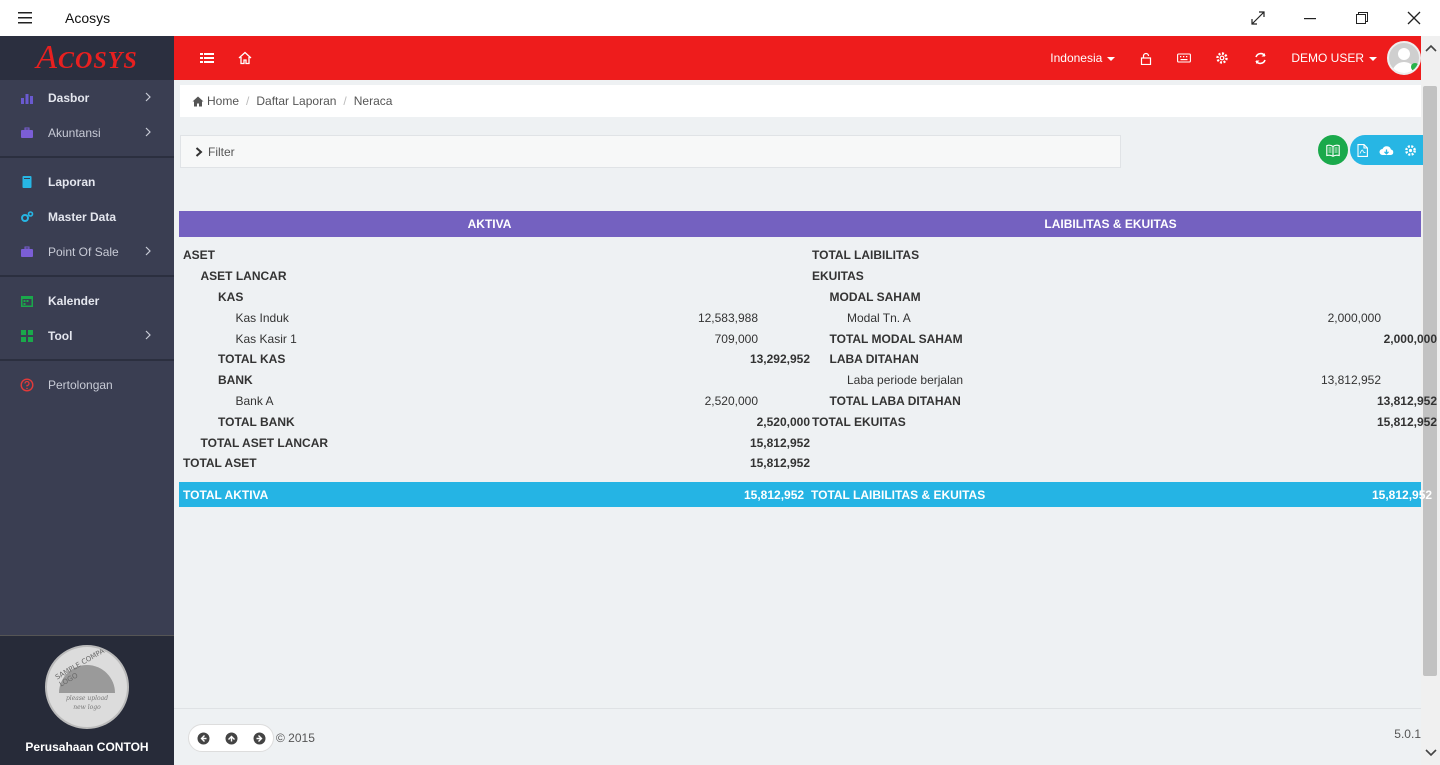  What do you see at coordinates (779, 463) in the screenshot?
I see `row-total: 15,812,952` at bounding box center [779, 463].